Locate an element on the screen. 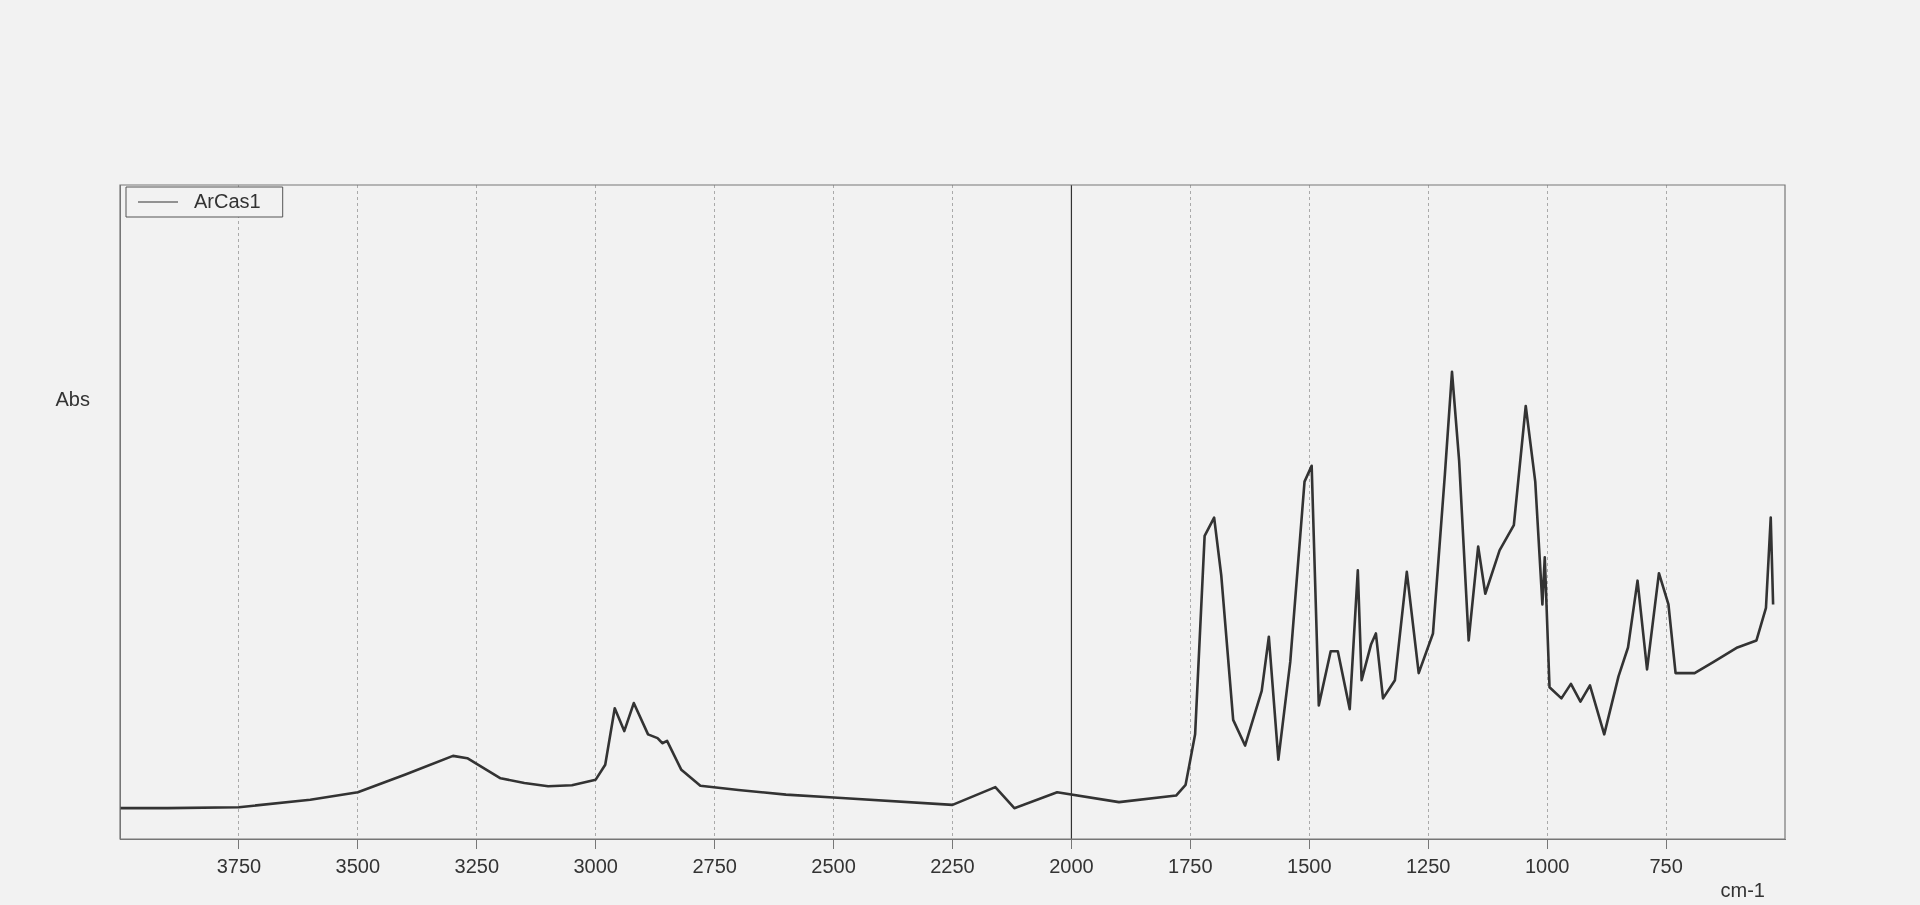 The image size is (1920, 905). x-tick-label: 3000 is located at coordinates (595, 865).